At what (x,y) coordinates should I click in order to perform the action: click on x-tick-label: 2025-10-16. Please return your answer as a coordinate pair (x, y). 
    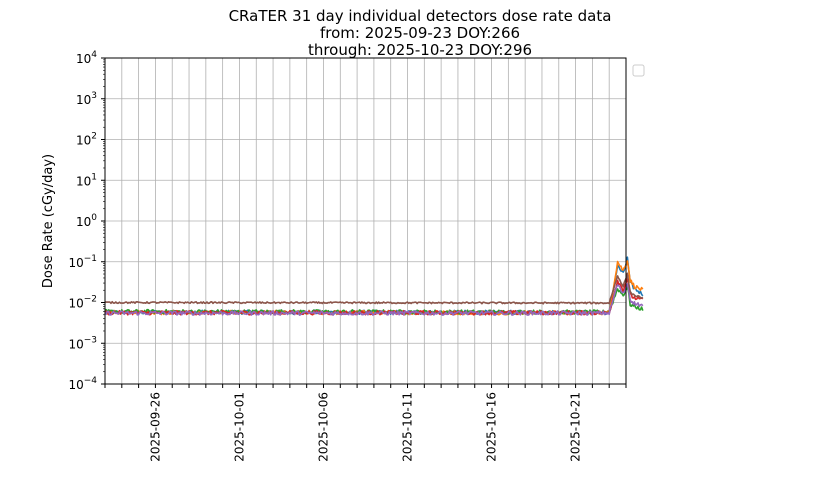
    Looking at the image, I should click on (492, 427).